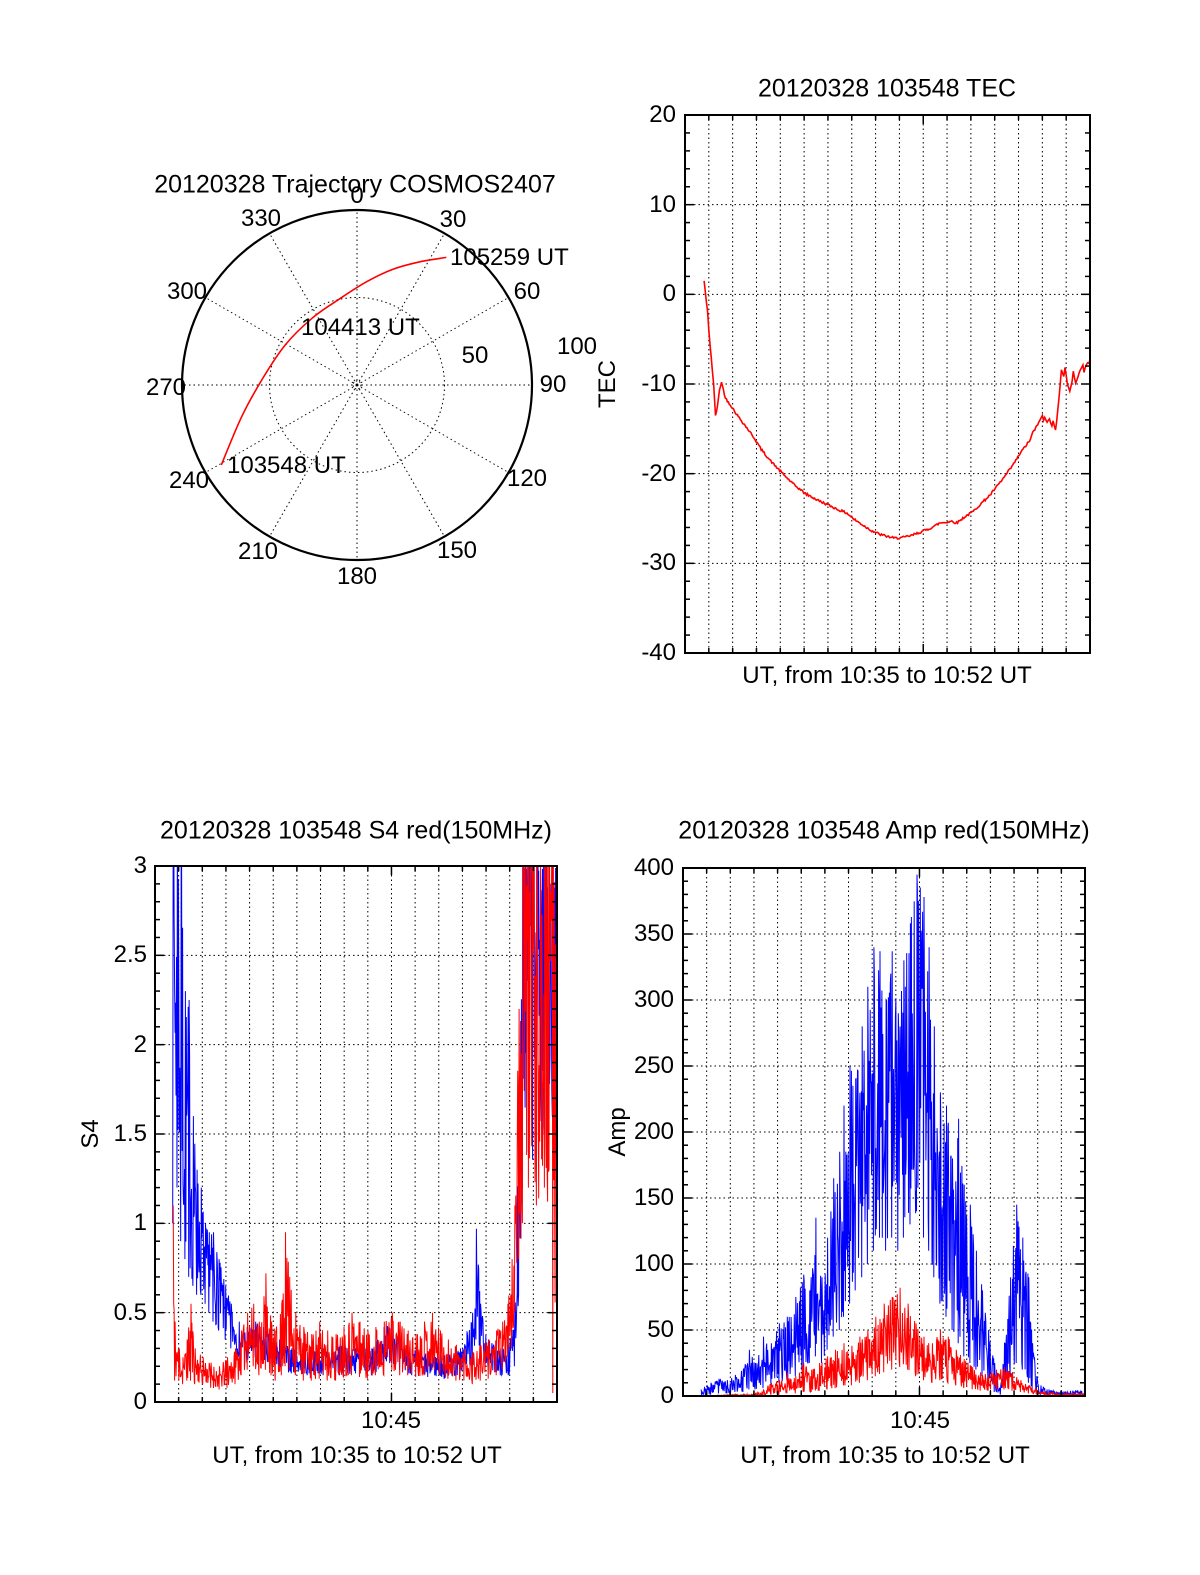  I want to click on azimuth-label-30: 30, so click(453, 219).